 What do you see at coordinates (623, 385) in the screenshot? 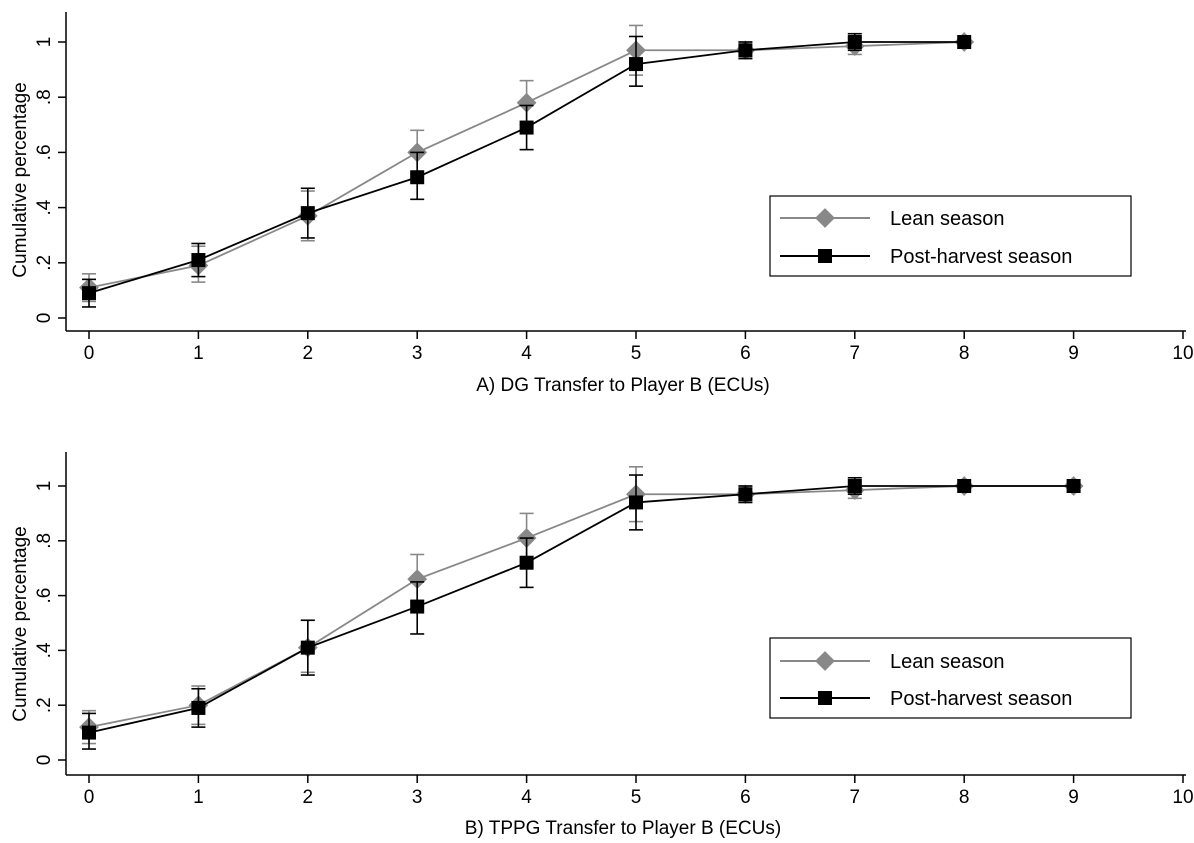
I see `x-axis-title: A) DG Transfer to Player B (ECUs)` at bounding box center [623, 385].